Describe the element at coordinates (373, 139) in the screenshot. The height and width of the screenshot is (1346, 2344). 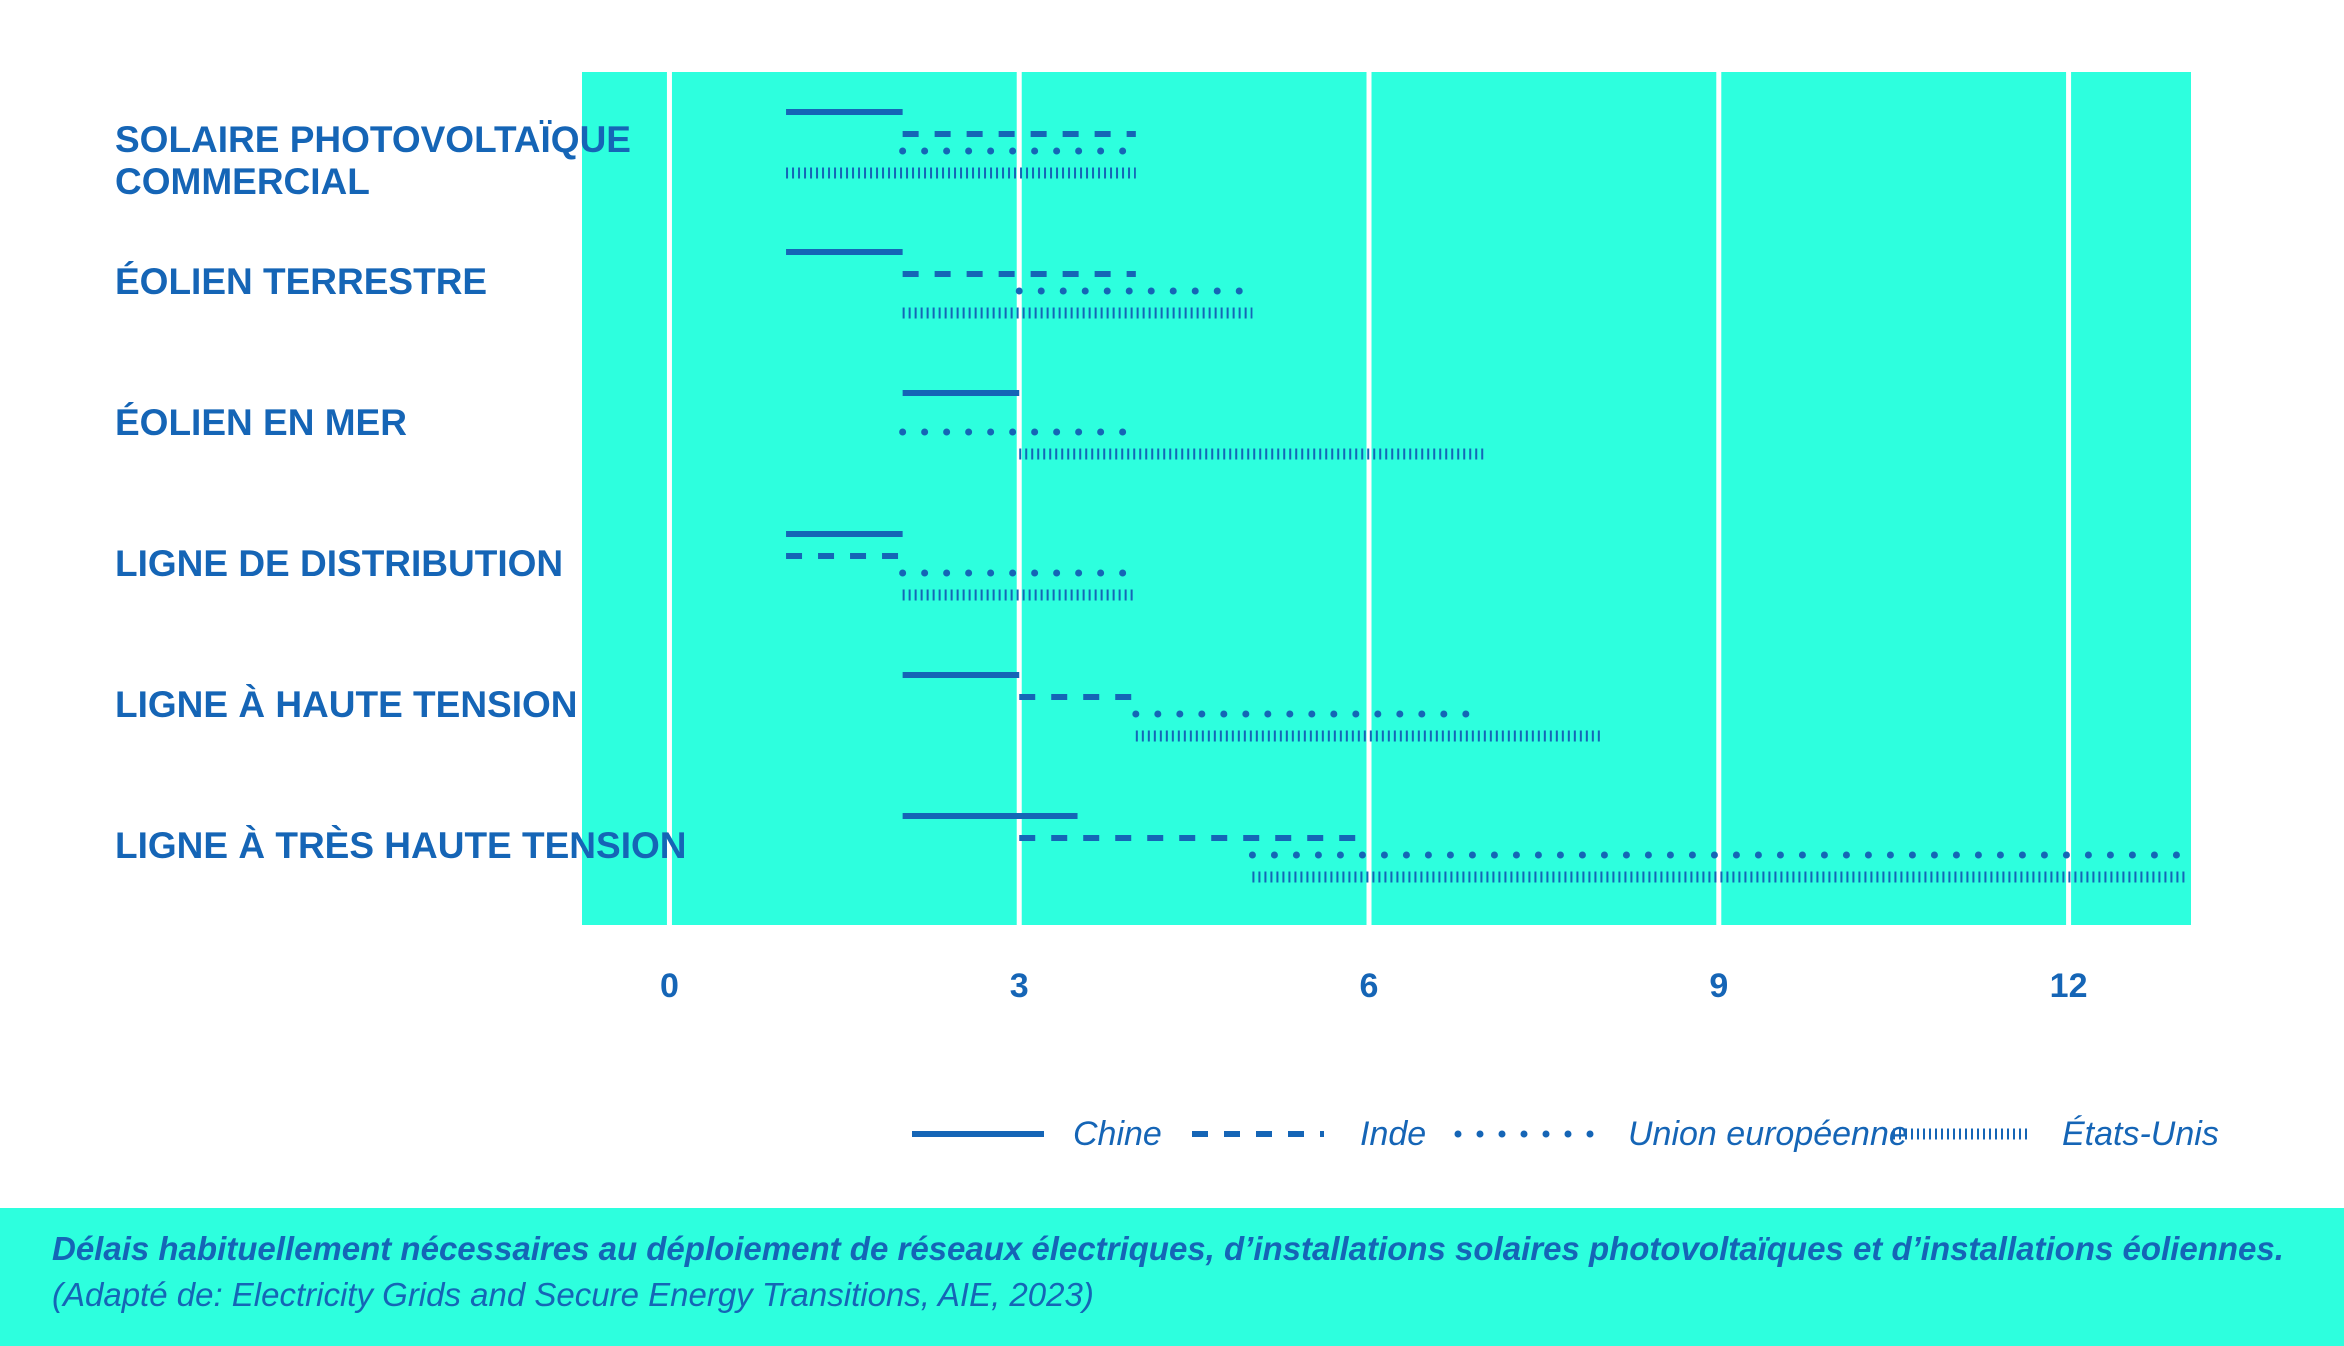
I see `category-label: SOLAIRE PHOTOVOLTAÏQUE` at that location.